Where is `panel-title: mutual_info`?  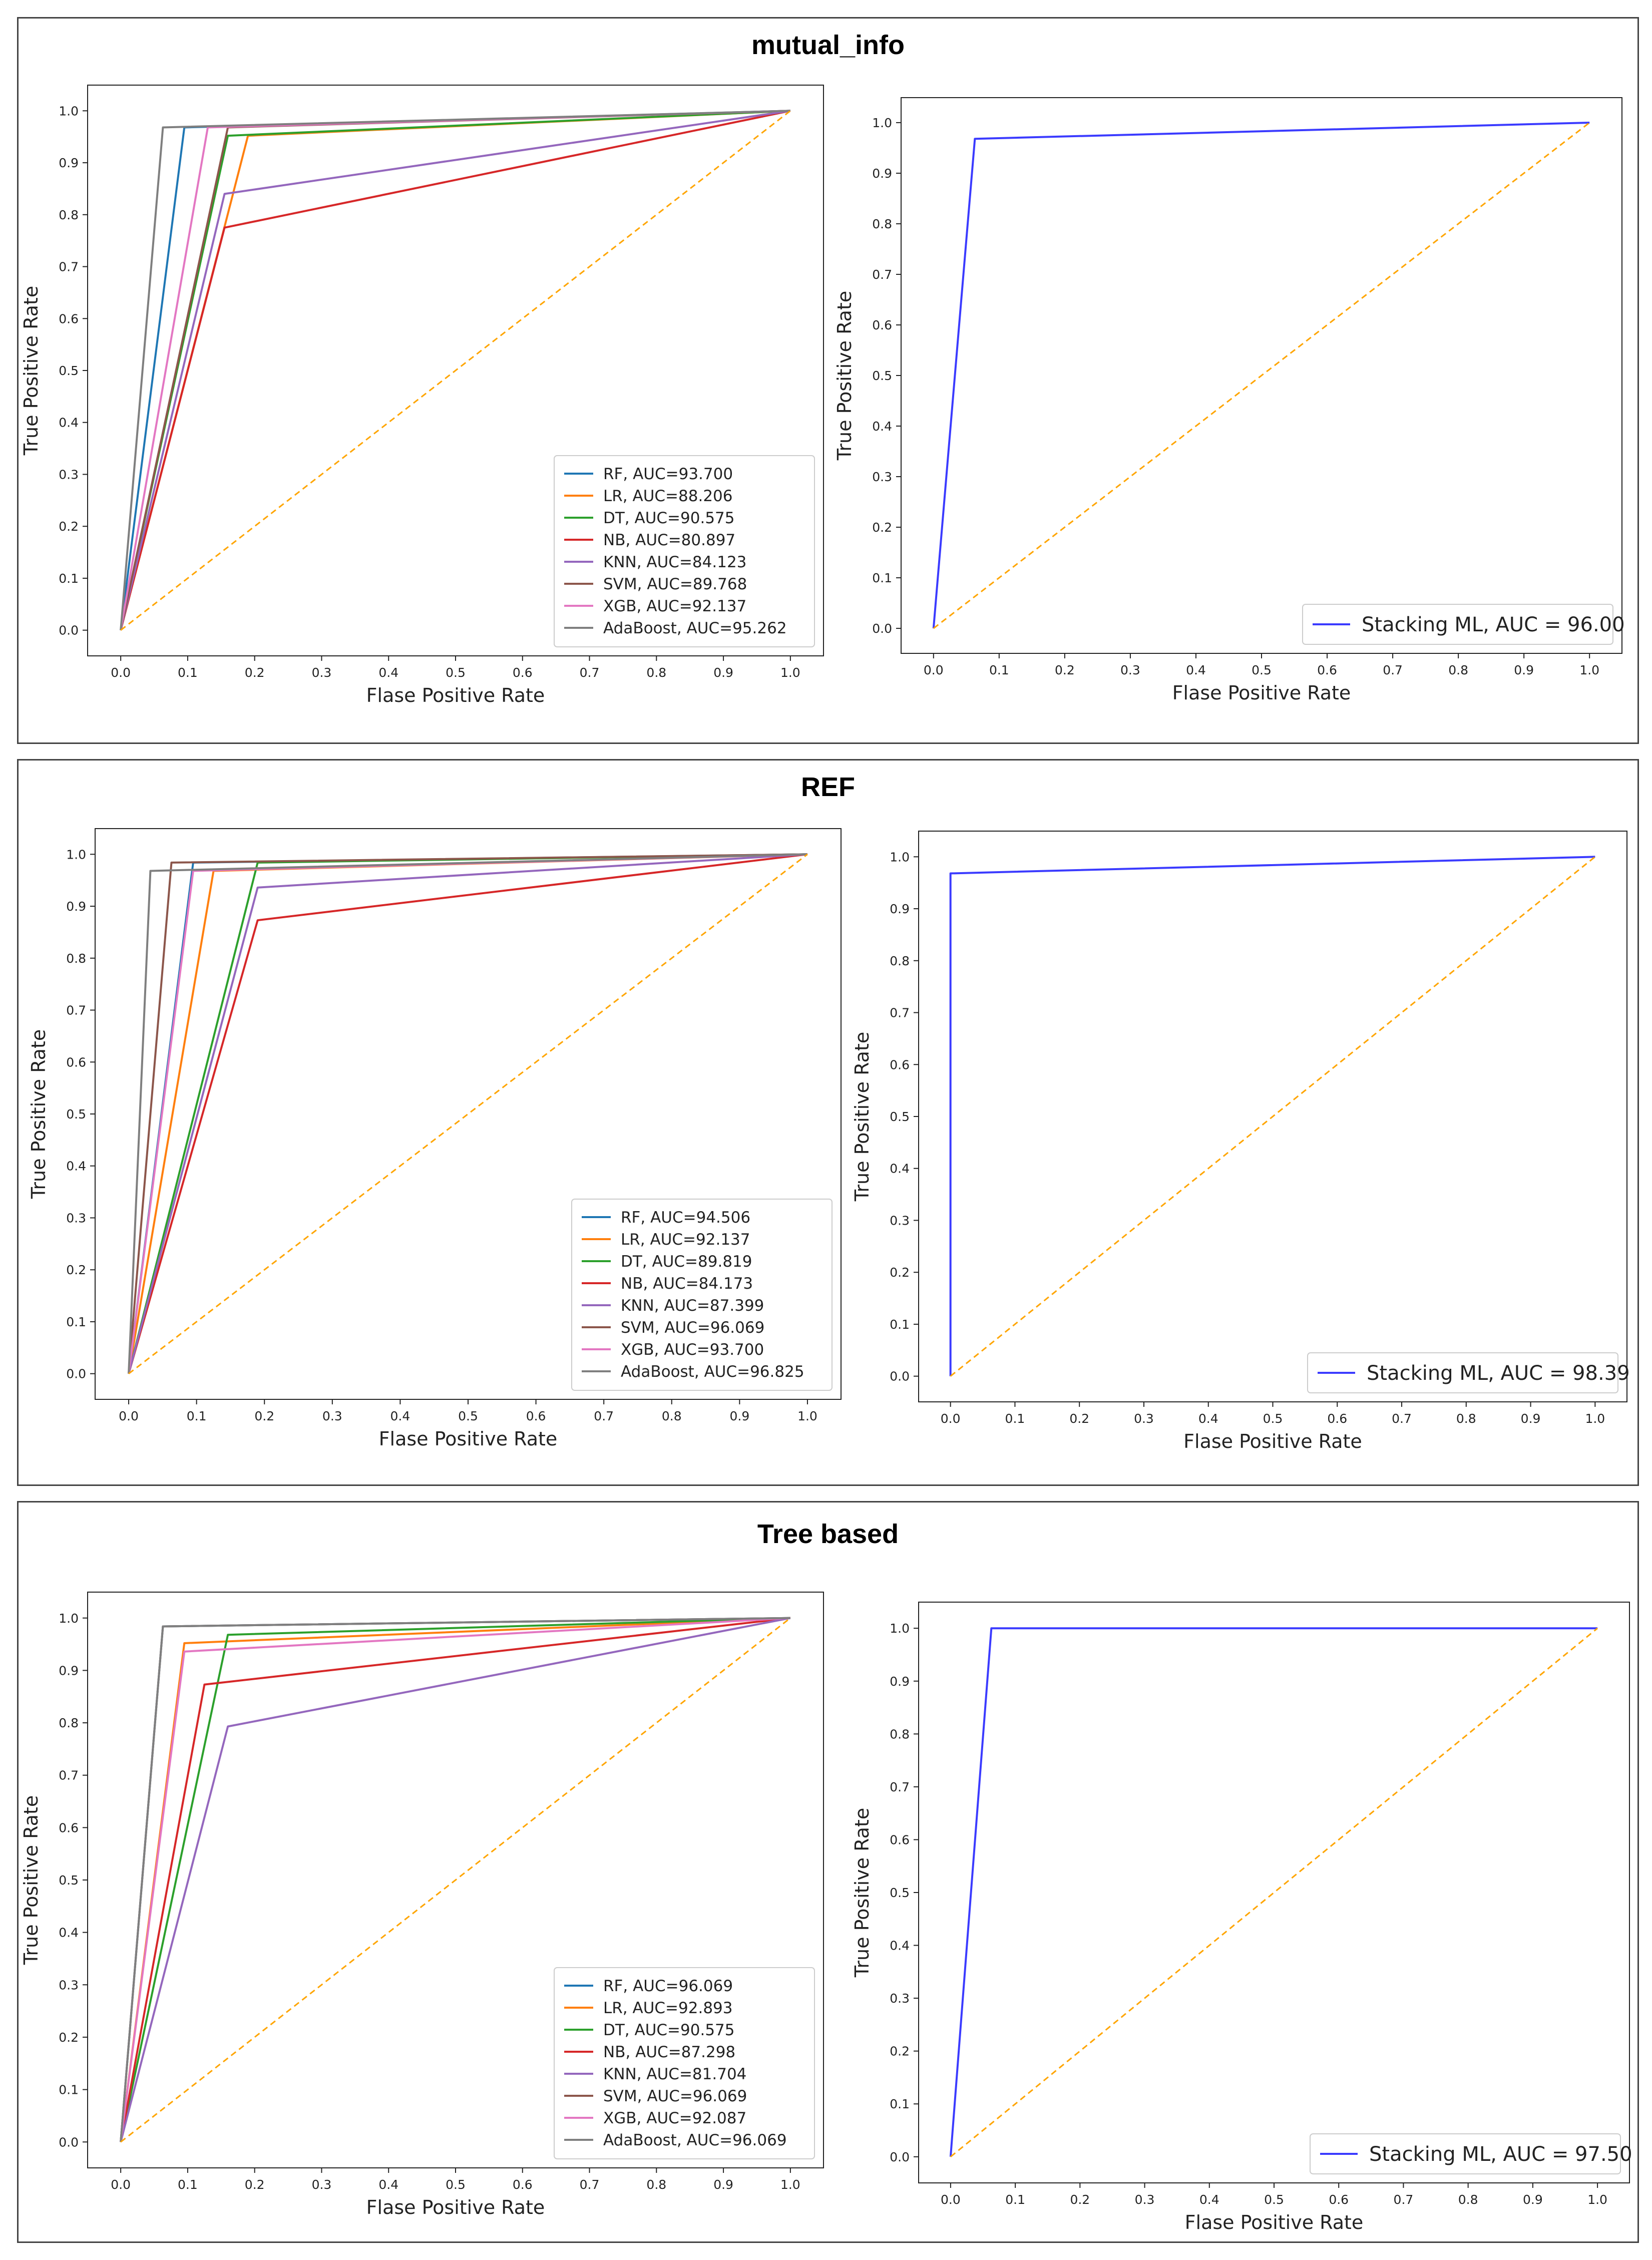 panel-title: mutual_info is located at coordinates (828, 45).